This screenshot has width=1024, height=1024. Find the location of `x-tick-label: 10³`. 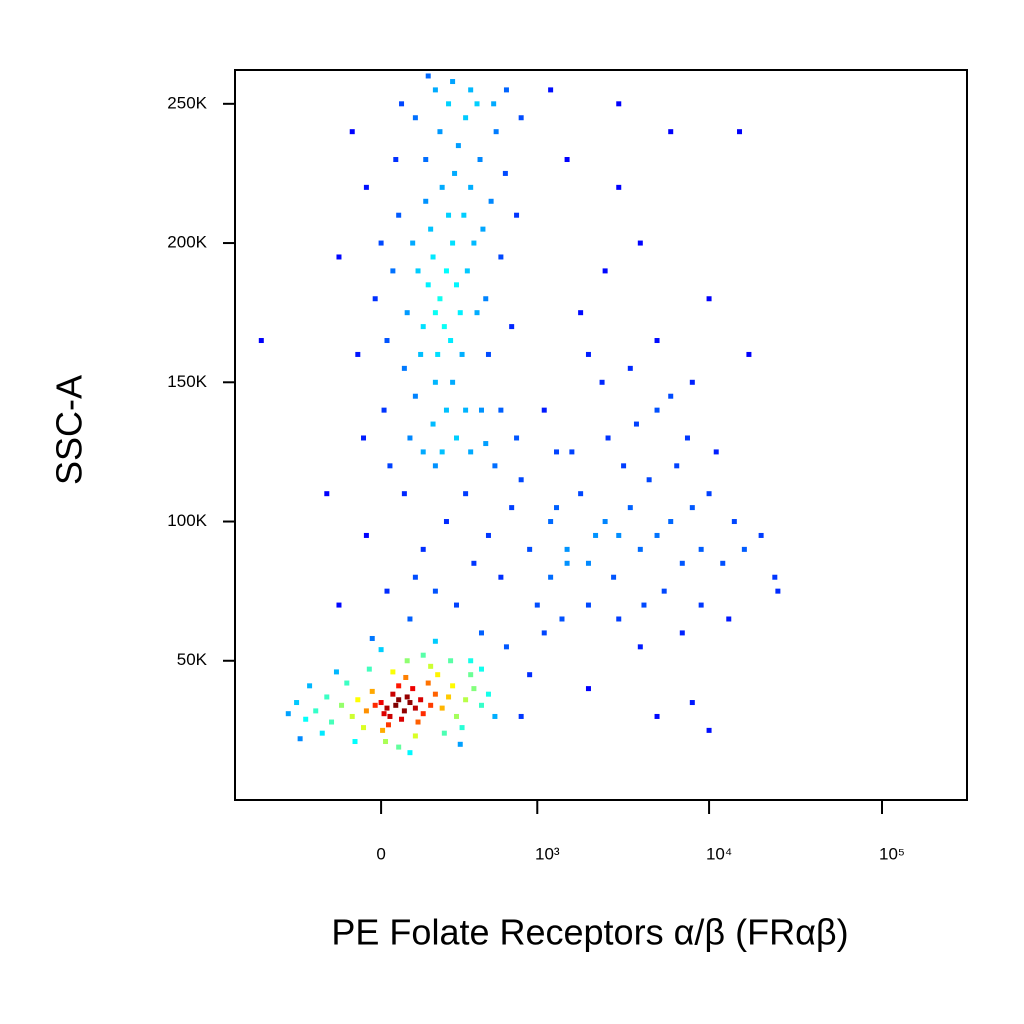

x-tick-label: 10³ is located at coordinates (547, 853).